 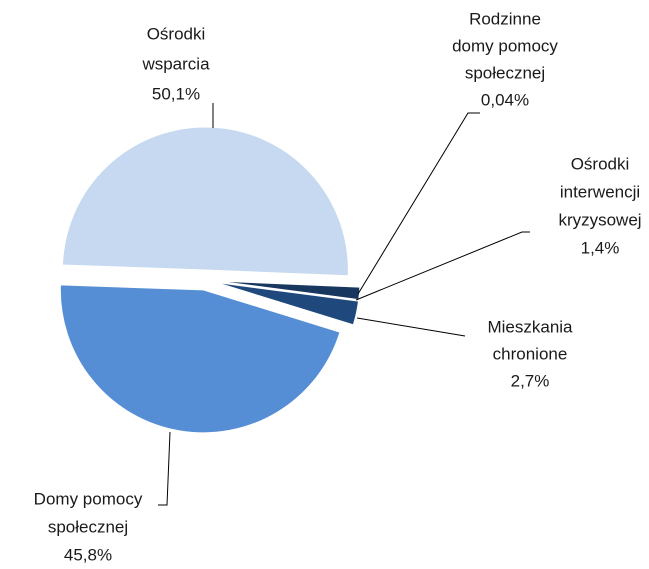 I want to click on slice-label: kryzysowej, so click(x=599, y=219).